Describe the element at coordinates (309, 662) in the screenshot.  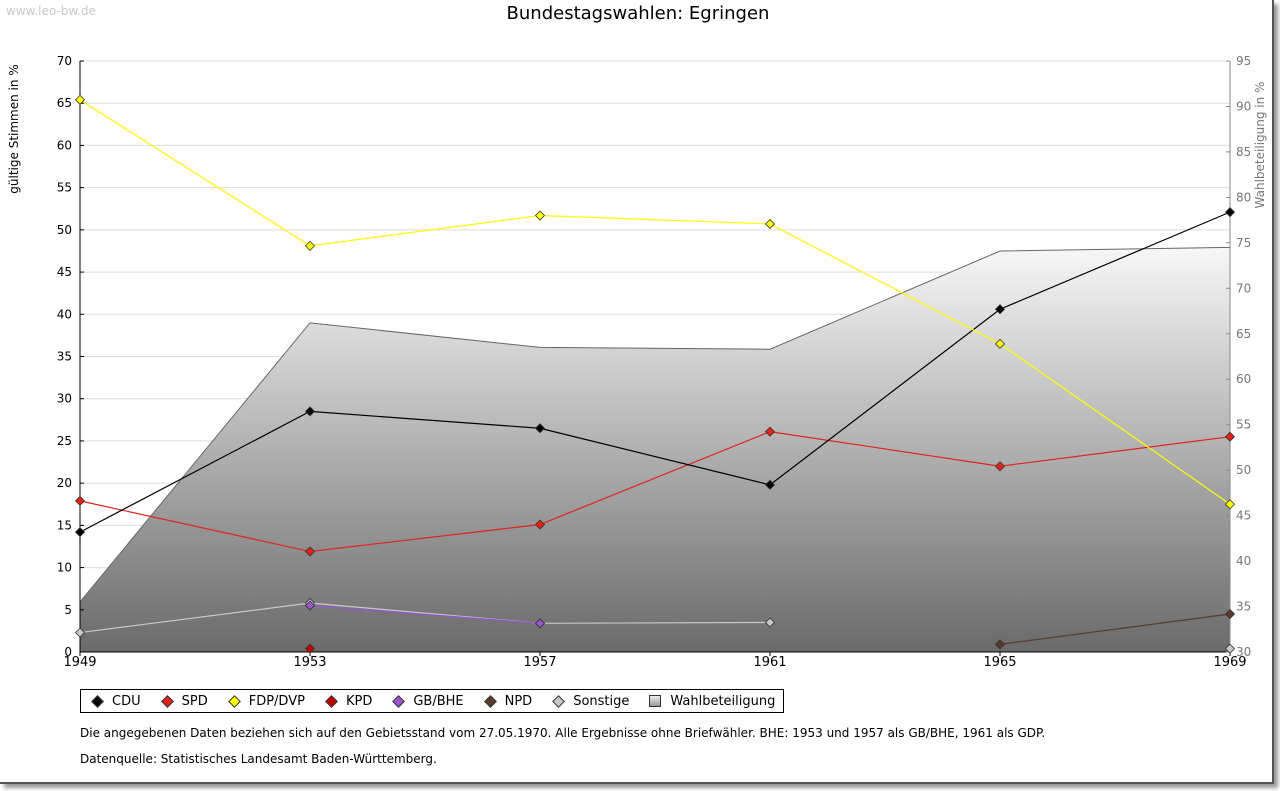
I see `x-tick-label: 1953` at that location.